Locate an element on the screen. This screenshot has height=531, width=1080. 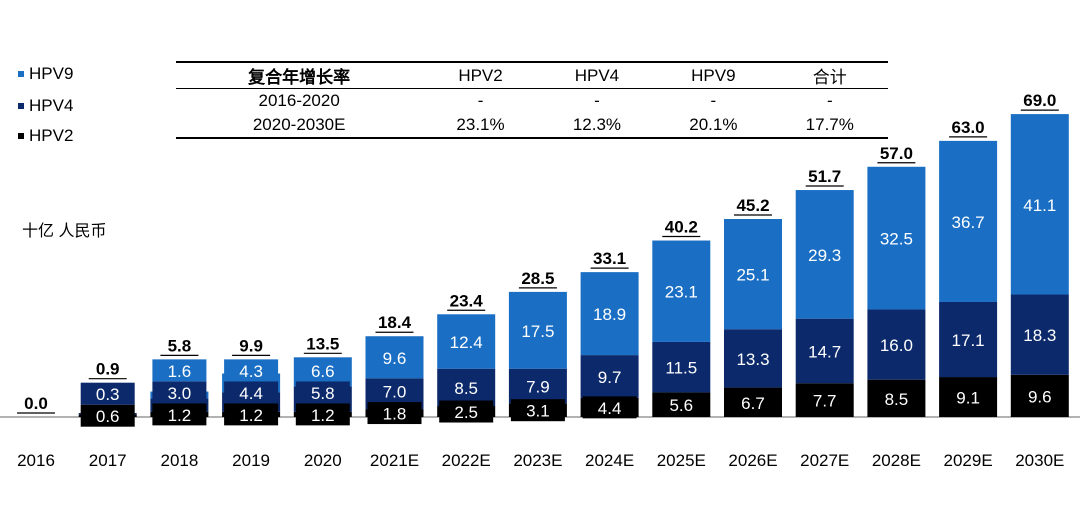
data-label-hpv2: 8.5 is located at coordinates (897, 399).